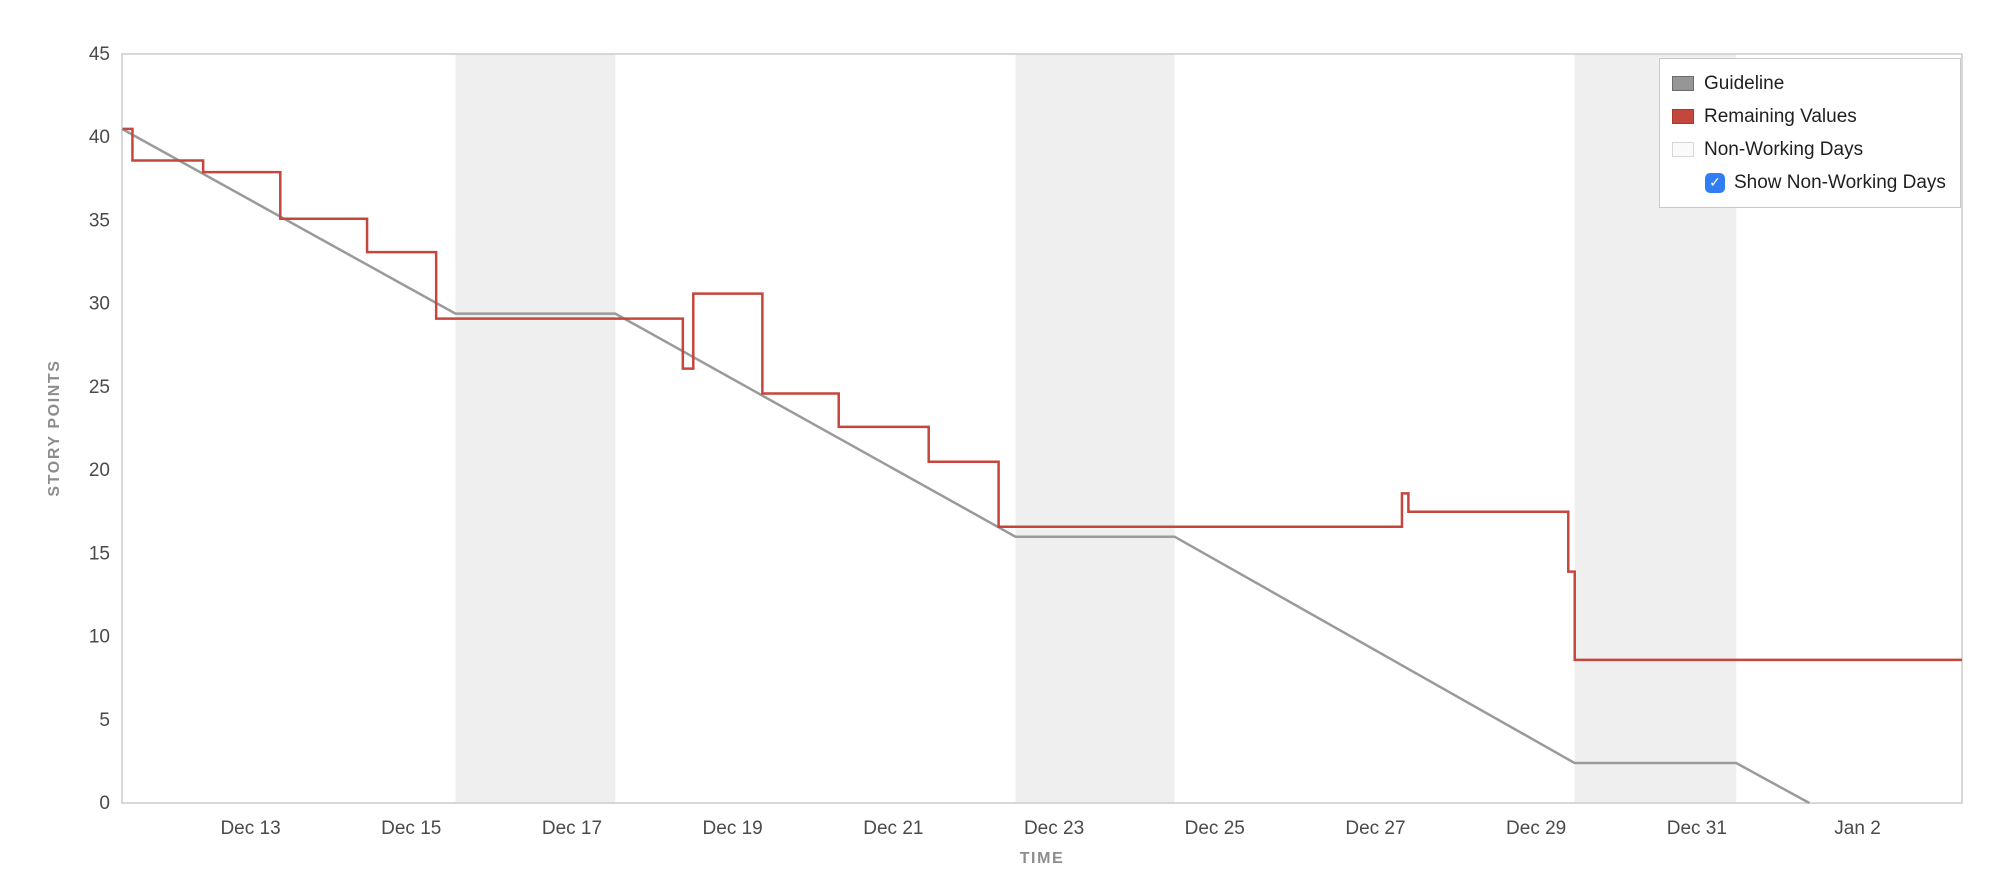 The width and height of the screenshot is (1999, 892). I want to click on y-tick-label: 10, so click(99, 637).